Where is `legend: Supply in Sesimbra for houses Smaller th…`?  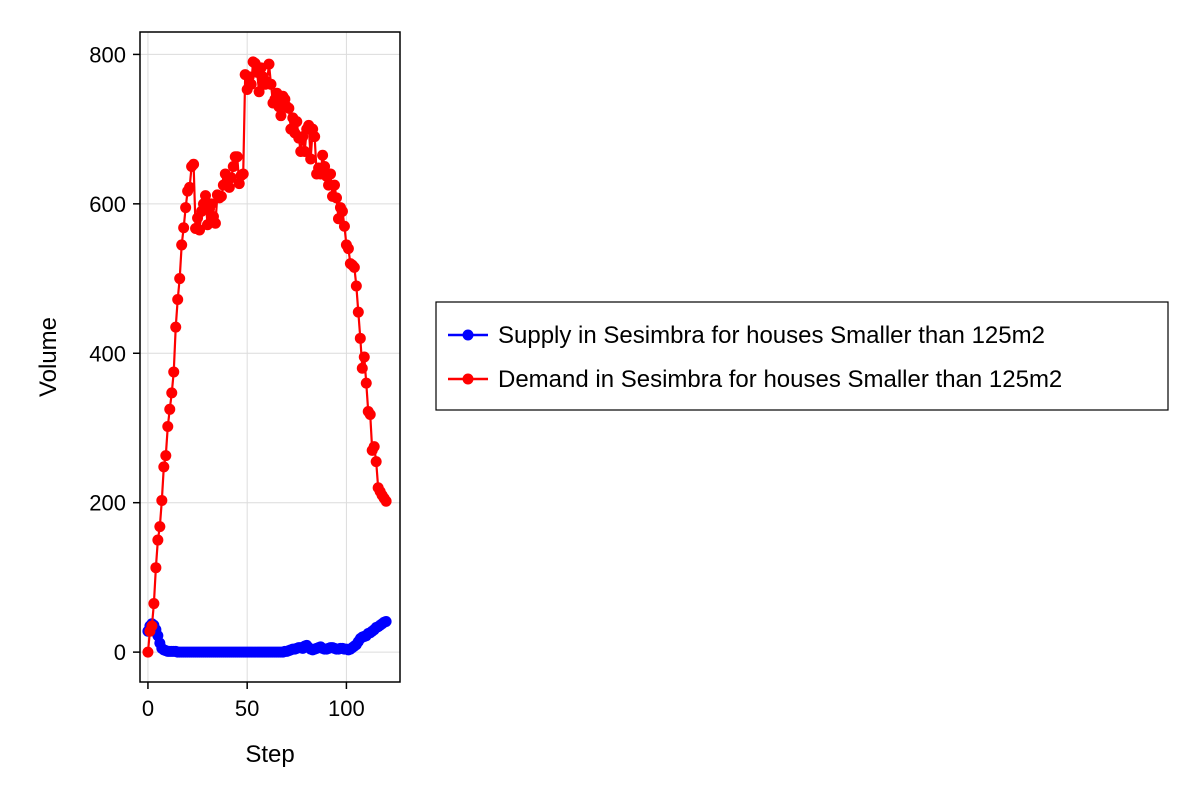
legend: Supply in Sesimbra for houses Smaller th… is located at coordinates (802, 356).